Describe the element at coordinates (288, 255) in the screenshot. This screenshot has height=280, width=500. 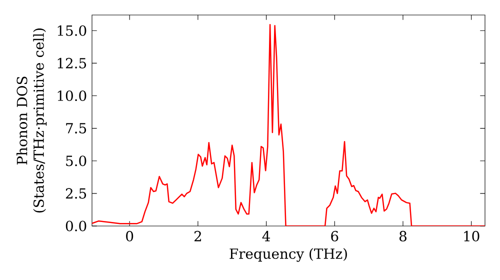
I see `x-axis-title: Frequency (THz)` at that location.